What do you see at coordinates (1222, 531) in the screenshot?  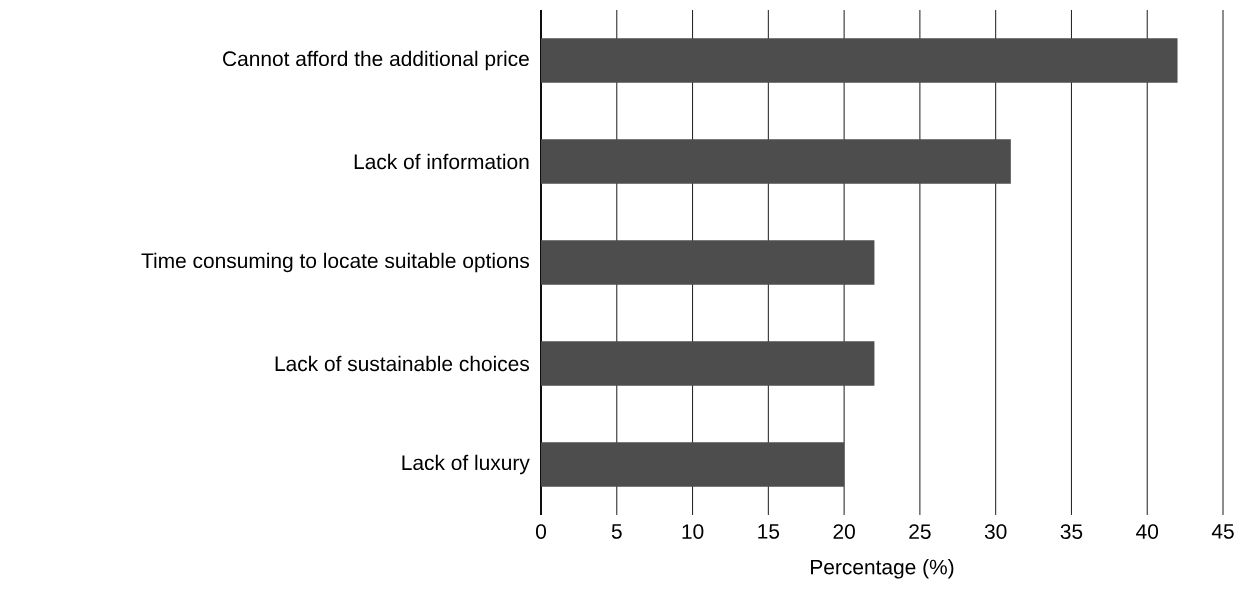 I see `x-tick-label: 45` at bounding box center [1222, 531].